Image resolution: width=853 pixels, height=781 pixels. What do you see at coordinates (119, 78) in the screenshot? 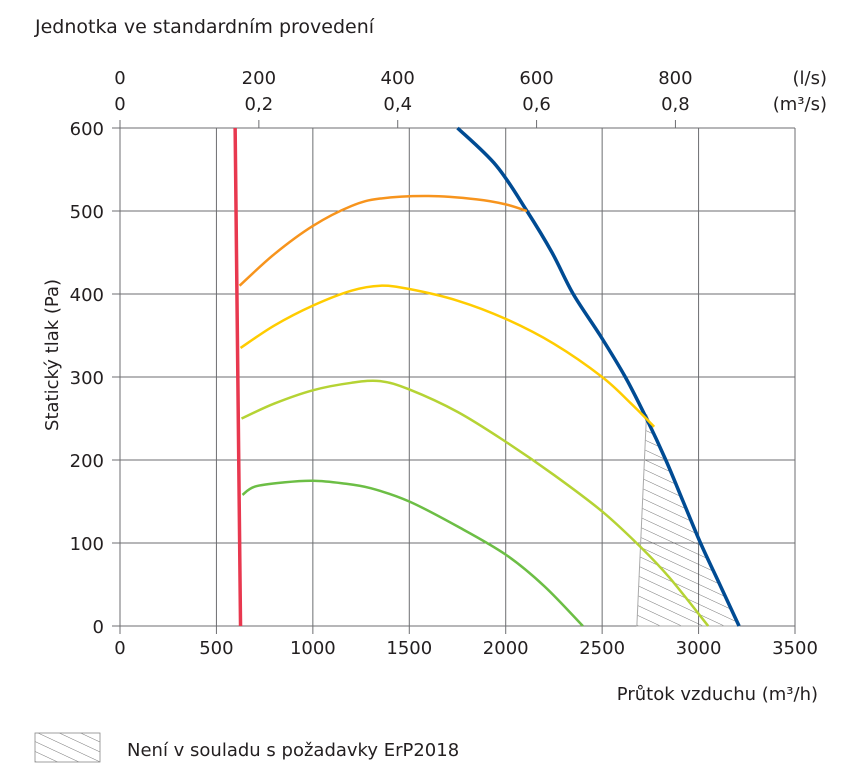
I see `top-tick-label-ls: 0` at bounding box center [119, 78].